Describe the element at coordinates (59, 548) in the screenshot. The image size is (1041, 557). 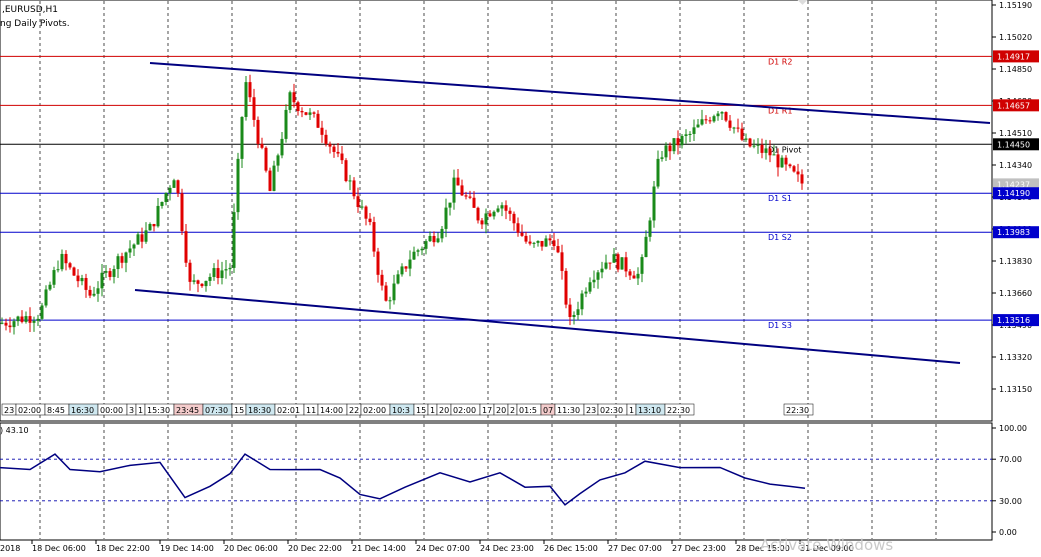
I see `time-tick-label: 18 Dec 06:00` at that location.